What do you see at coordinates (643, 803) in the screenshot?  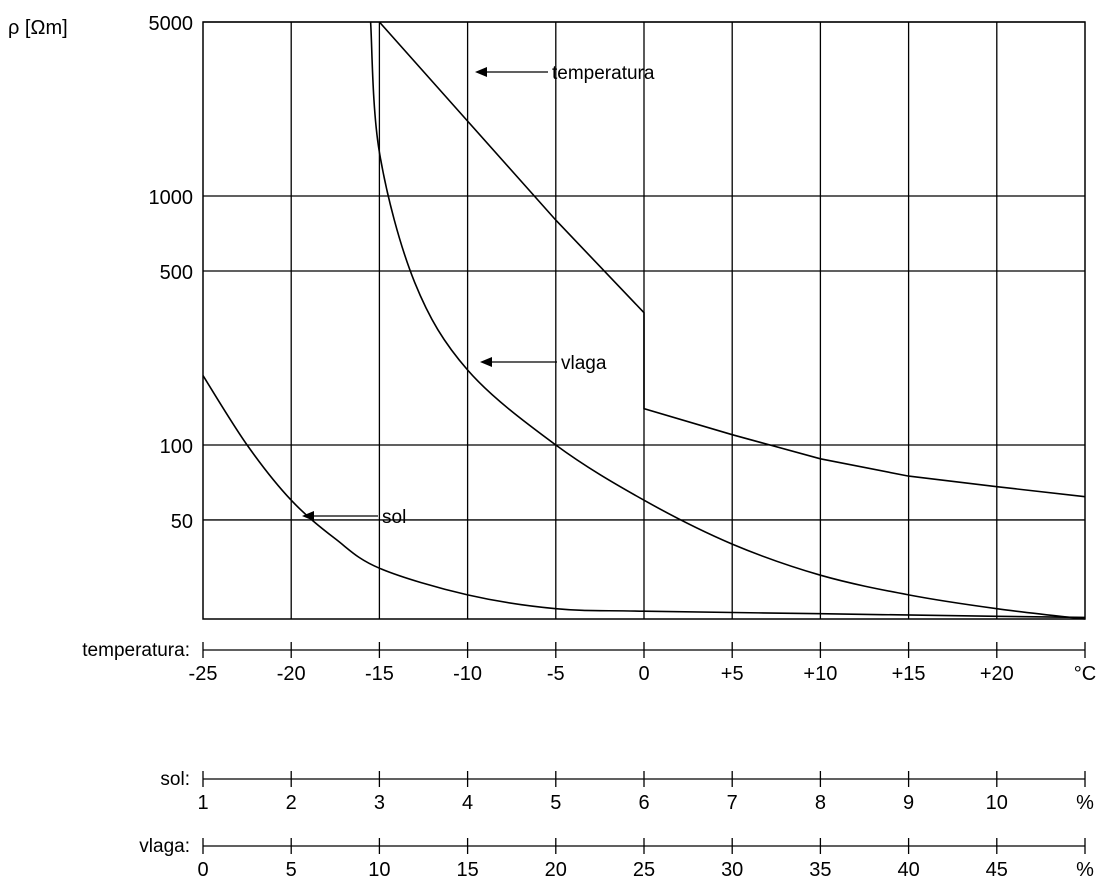 I see `x-tick-label: 6` at bounding box center [643, 803].